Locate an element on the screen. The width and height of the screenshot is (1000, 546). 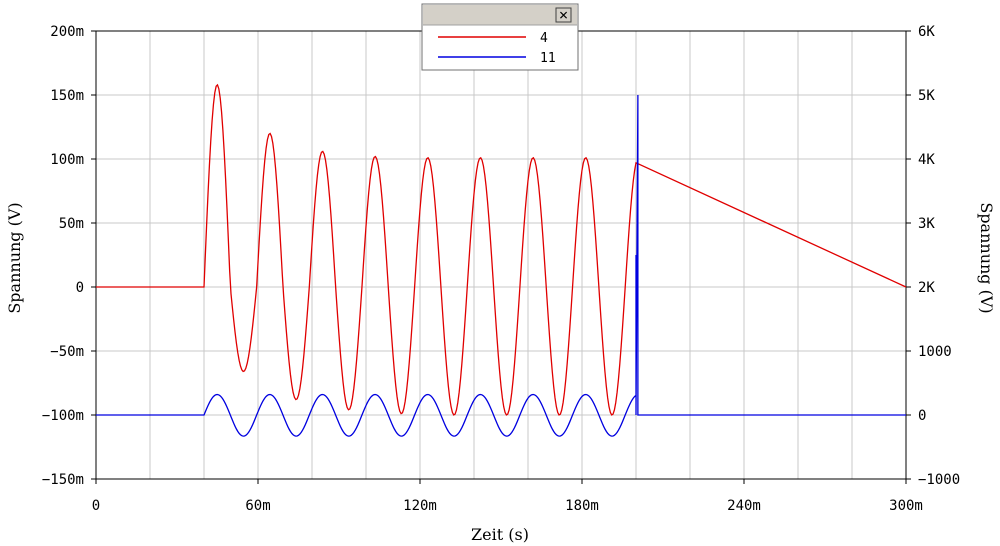
y-left-tick-label: 50m is located at coordinates (71, 224).